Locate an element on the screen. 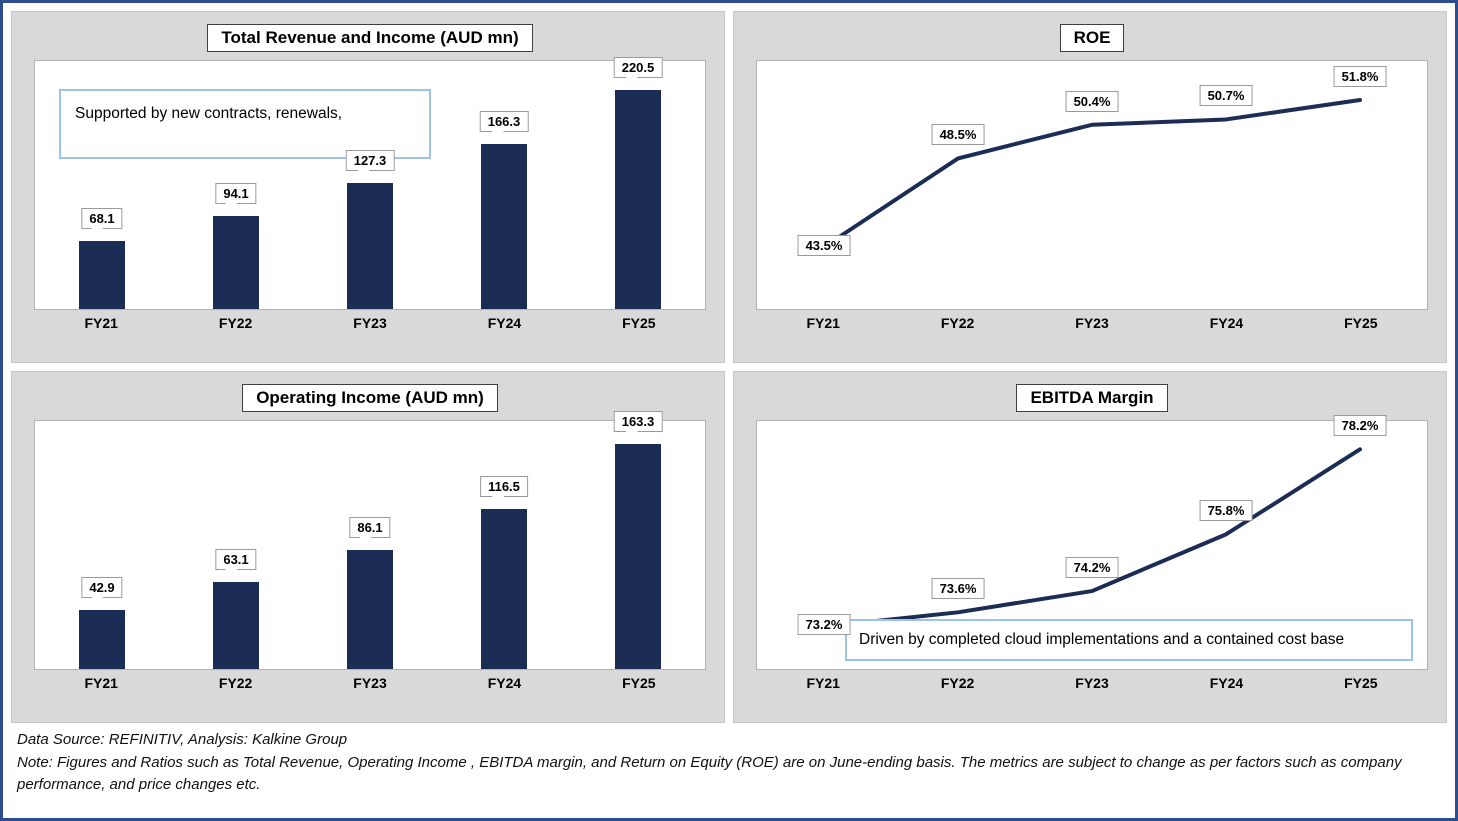  chart-title-total-revenue: Total Revenue and Income (AUD mn) is located at coordinates (370, 38).